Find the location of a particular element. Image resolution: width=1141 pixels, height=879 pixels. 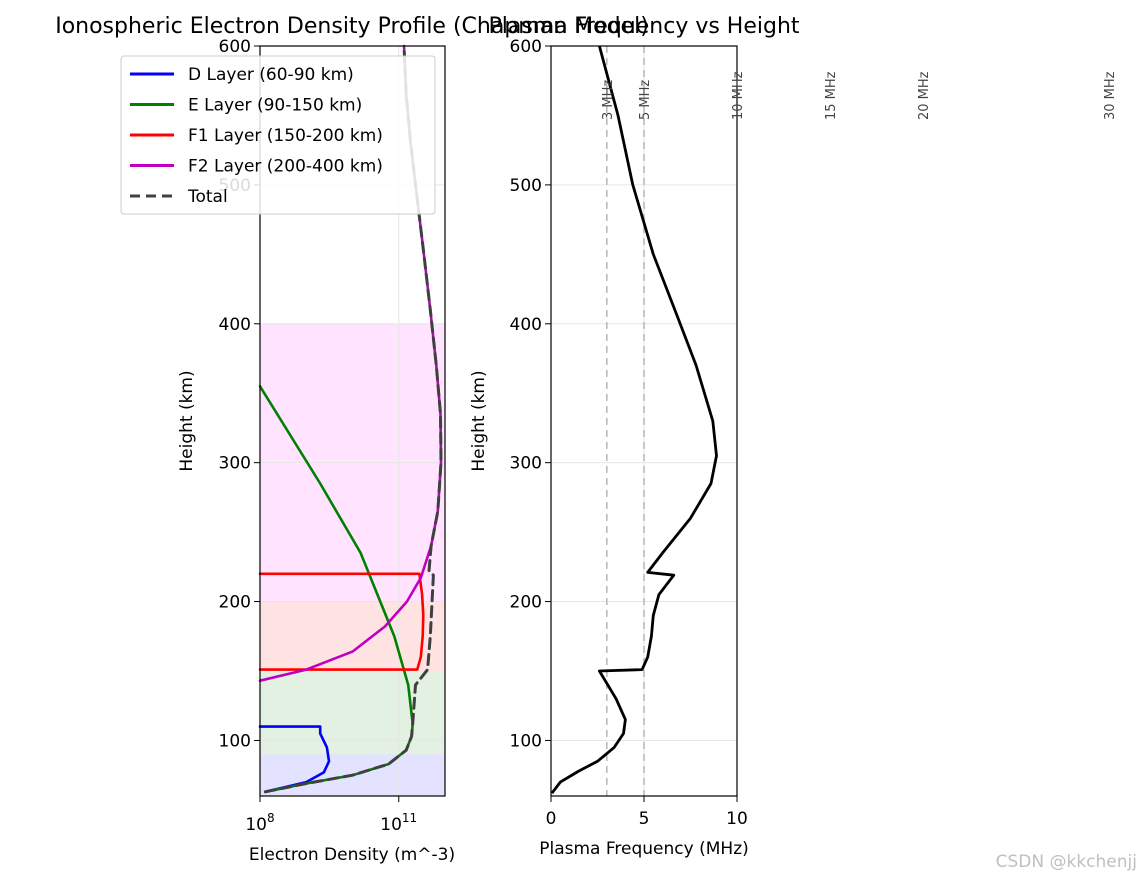

density-ytick-label-600: 600 is located at coordinates (235, 47).